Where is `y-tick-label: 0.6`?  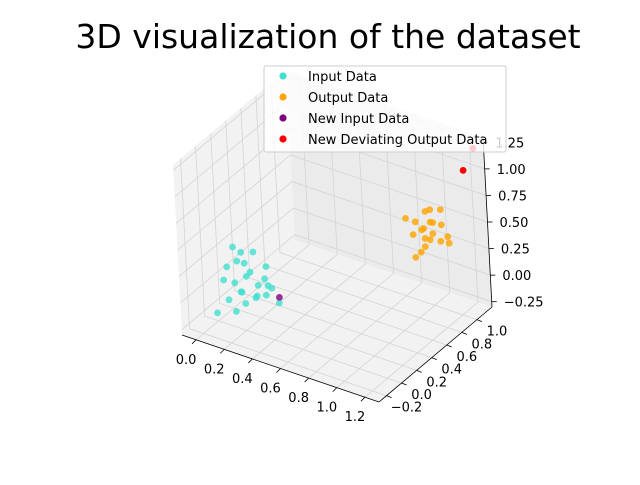
y-tick-label: 0.6 is located at coordinates (466, 357).